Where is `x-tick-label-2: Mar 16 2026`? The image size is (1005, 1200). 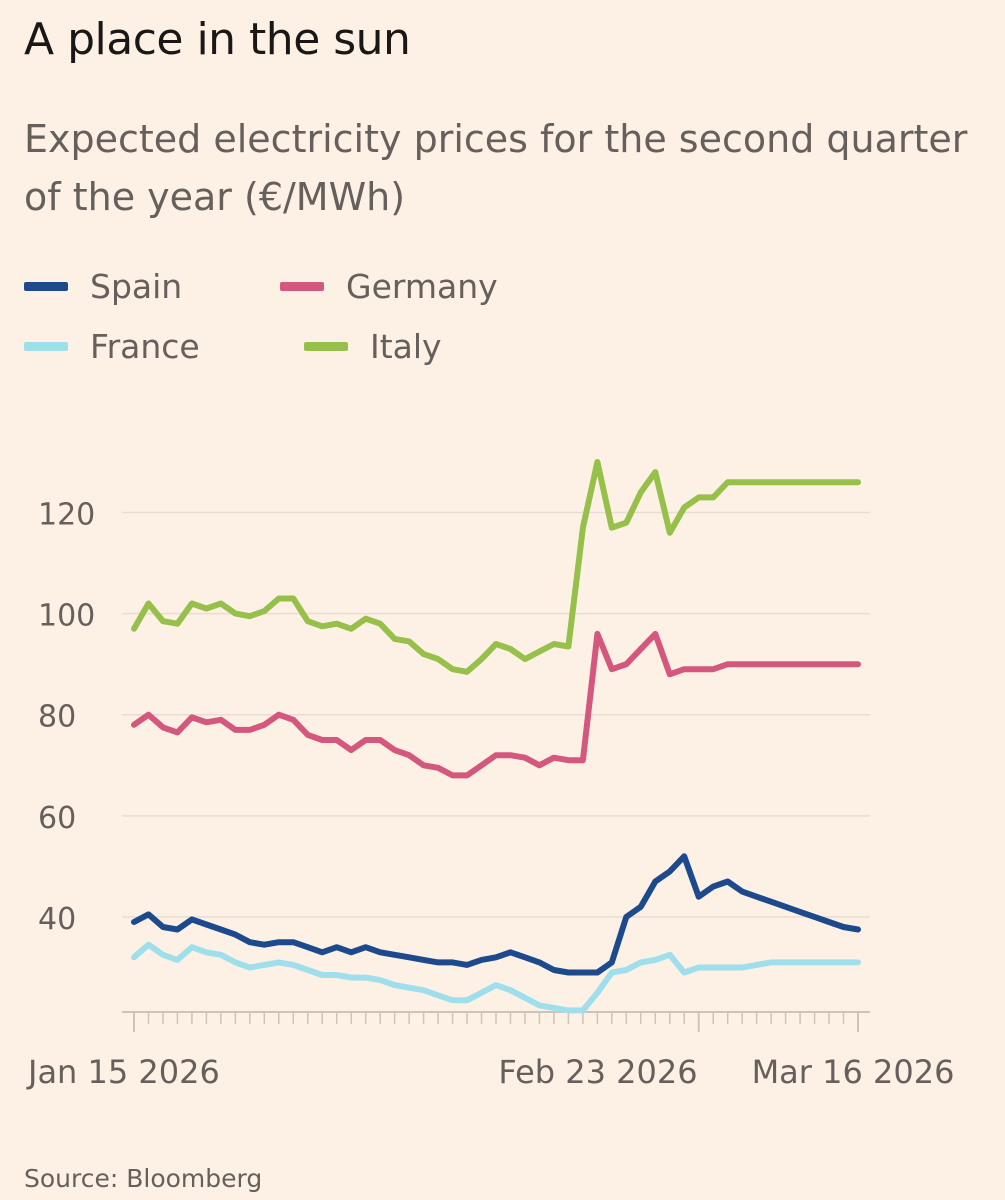 x-tick-label-2: Mar 16 2026 is located at coordinates (853, 1072).